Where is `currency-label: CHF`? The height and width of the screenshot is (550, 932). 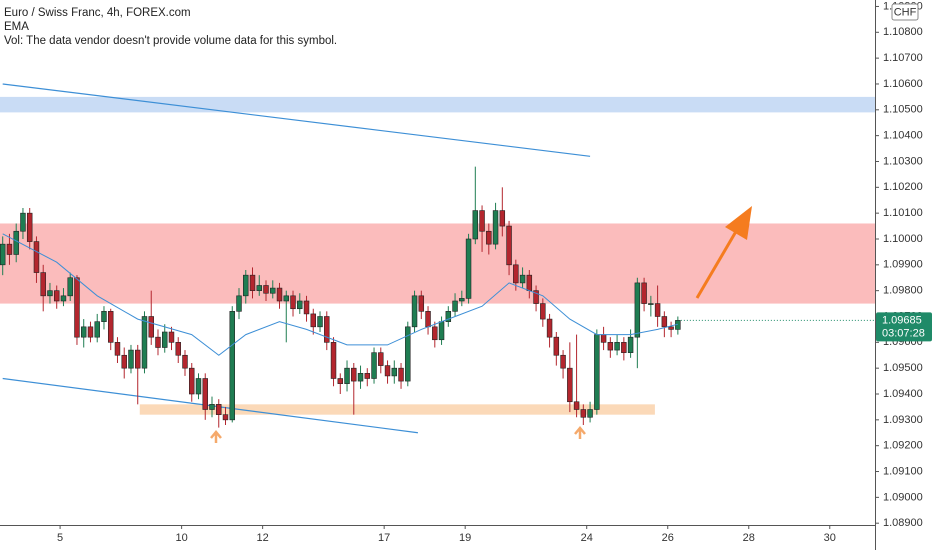 currency-label: CHF is located at coordinates (905, 12).